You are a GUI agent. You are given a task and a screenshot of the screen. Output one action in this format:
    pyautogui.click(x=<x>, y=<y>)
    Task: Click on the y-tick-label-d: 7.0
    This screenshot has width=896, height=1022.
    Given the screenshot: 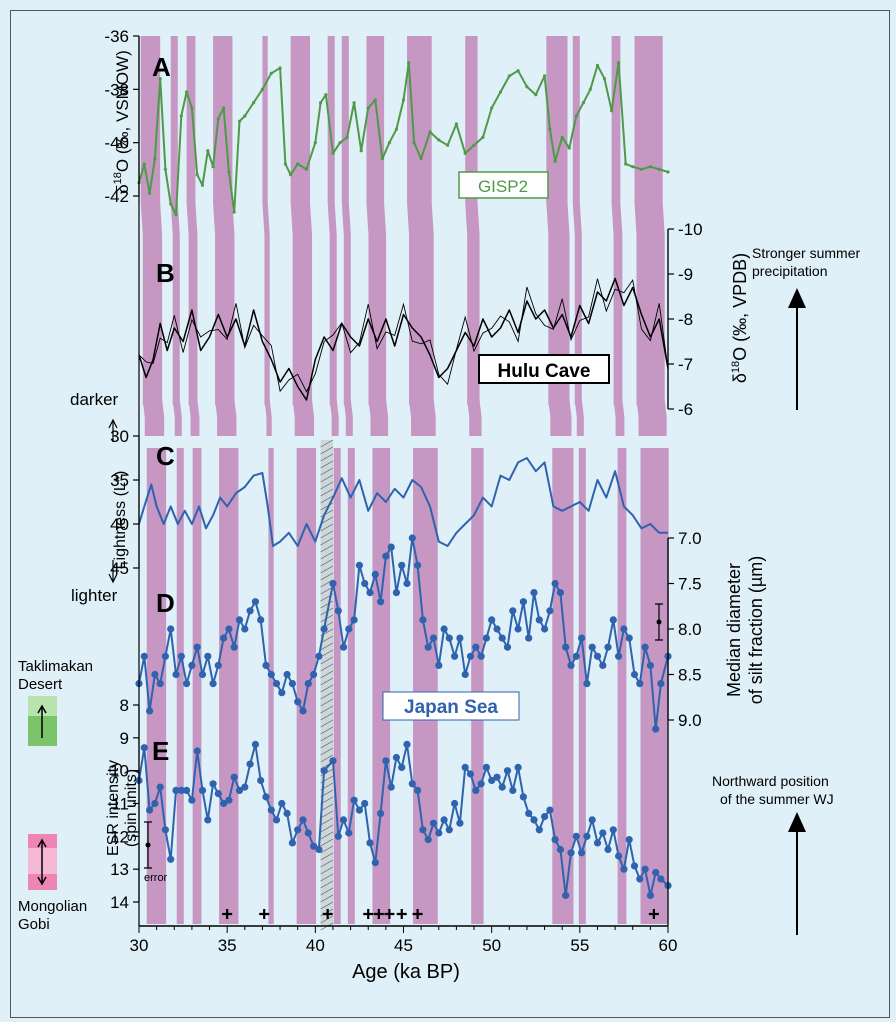 What is the action you would take?
    pyautogui.click(x=690, y=538)
    